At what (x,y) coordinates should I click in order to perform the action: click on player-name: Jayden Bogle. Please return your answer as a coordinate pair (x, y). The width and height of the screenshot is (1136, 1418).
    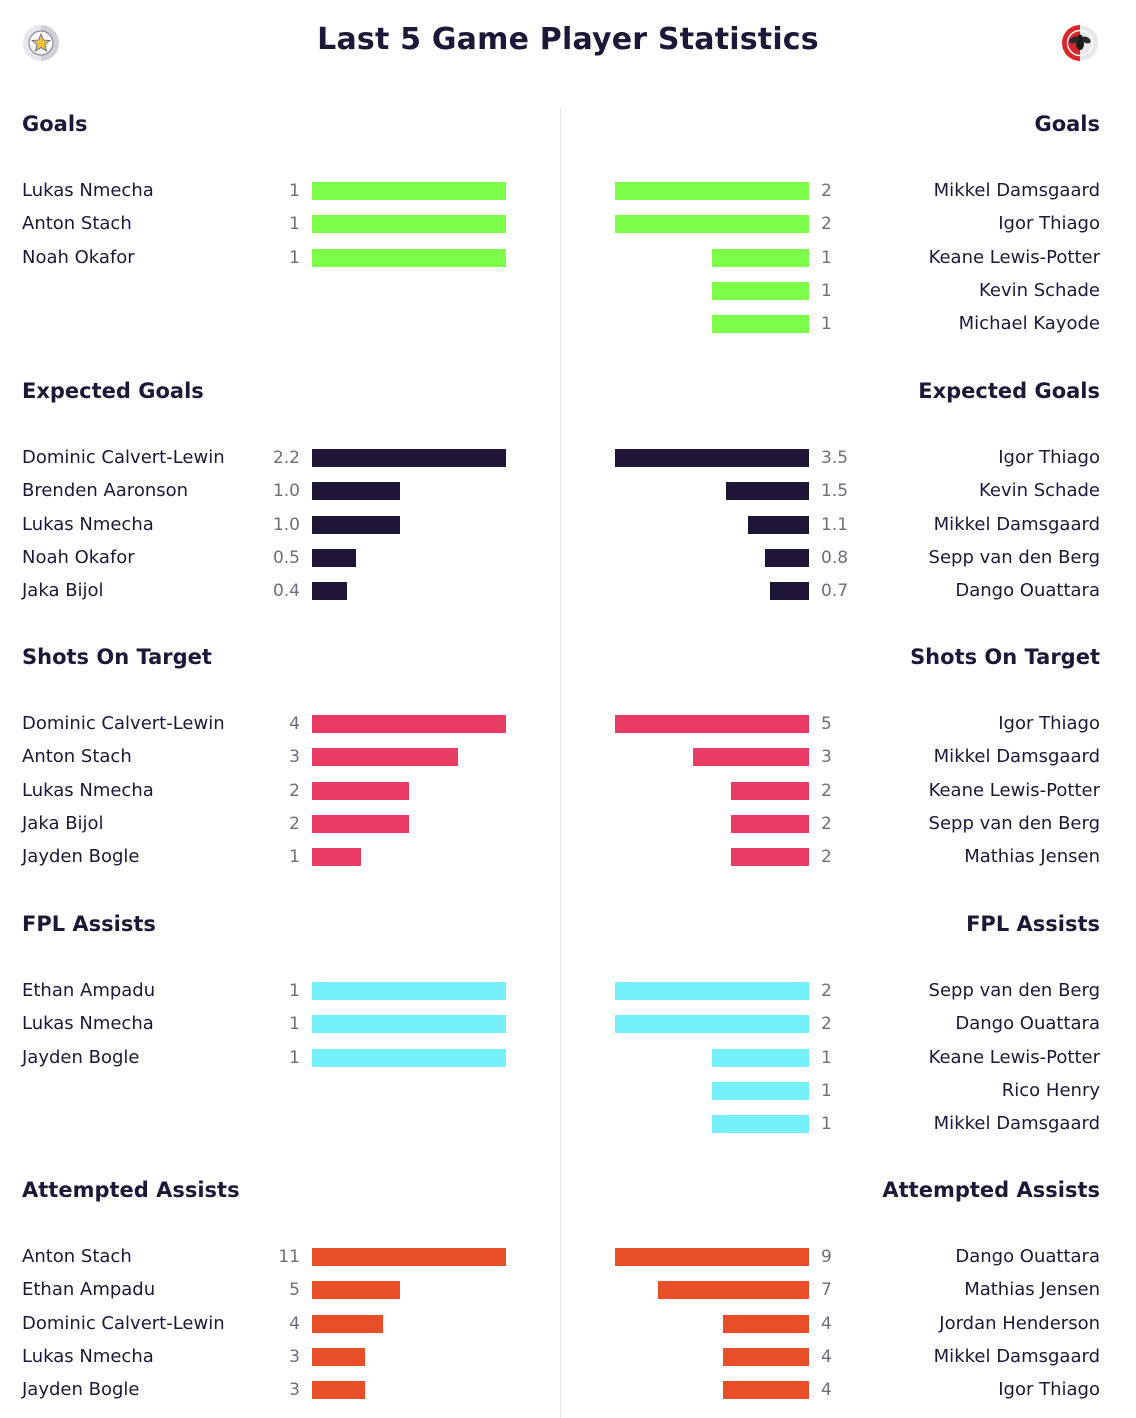
    Looking at the image, I should click on (81, 857).